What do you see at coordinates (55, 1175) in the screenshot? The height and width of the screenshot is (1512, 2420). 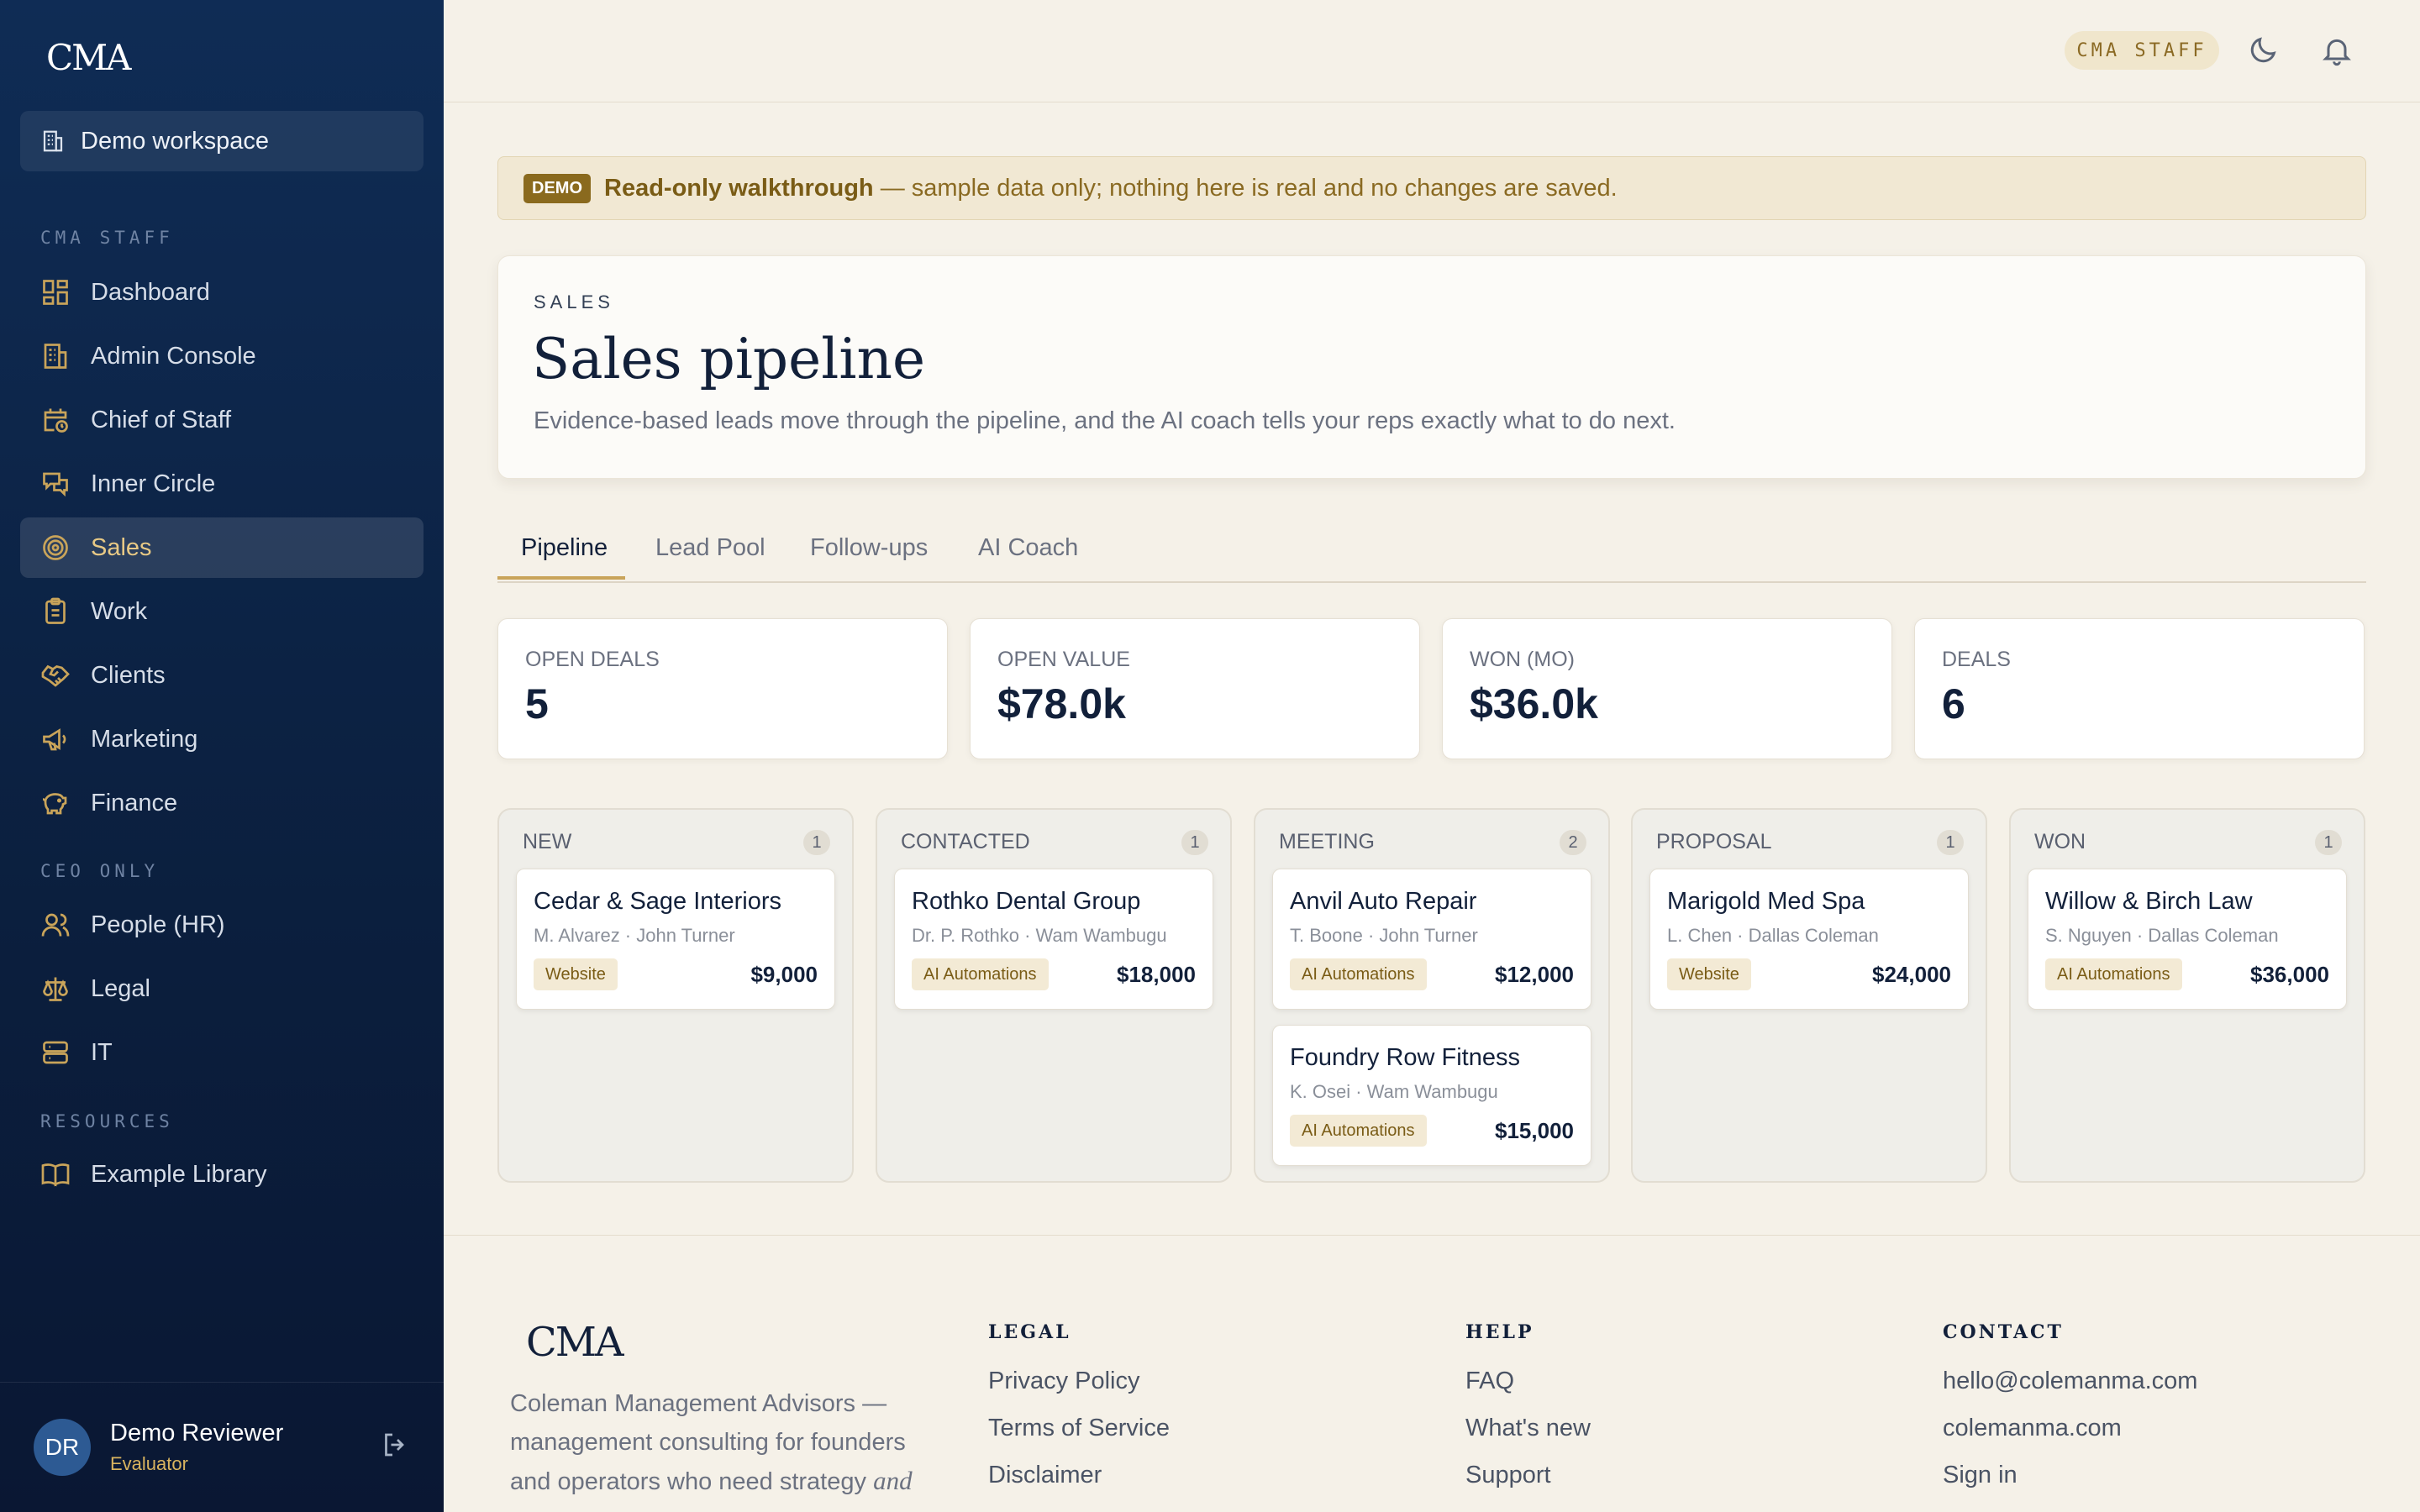 I see `book-icon` at bounding box center [55, 1175].